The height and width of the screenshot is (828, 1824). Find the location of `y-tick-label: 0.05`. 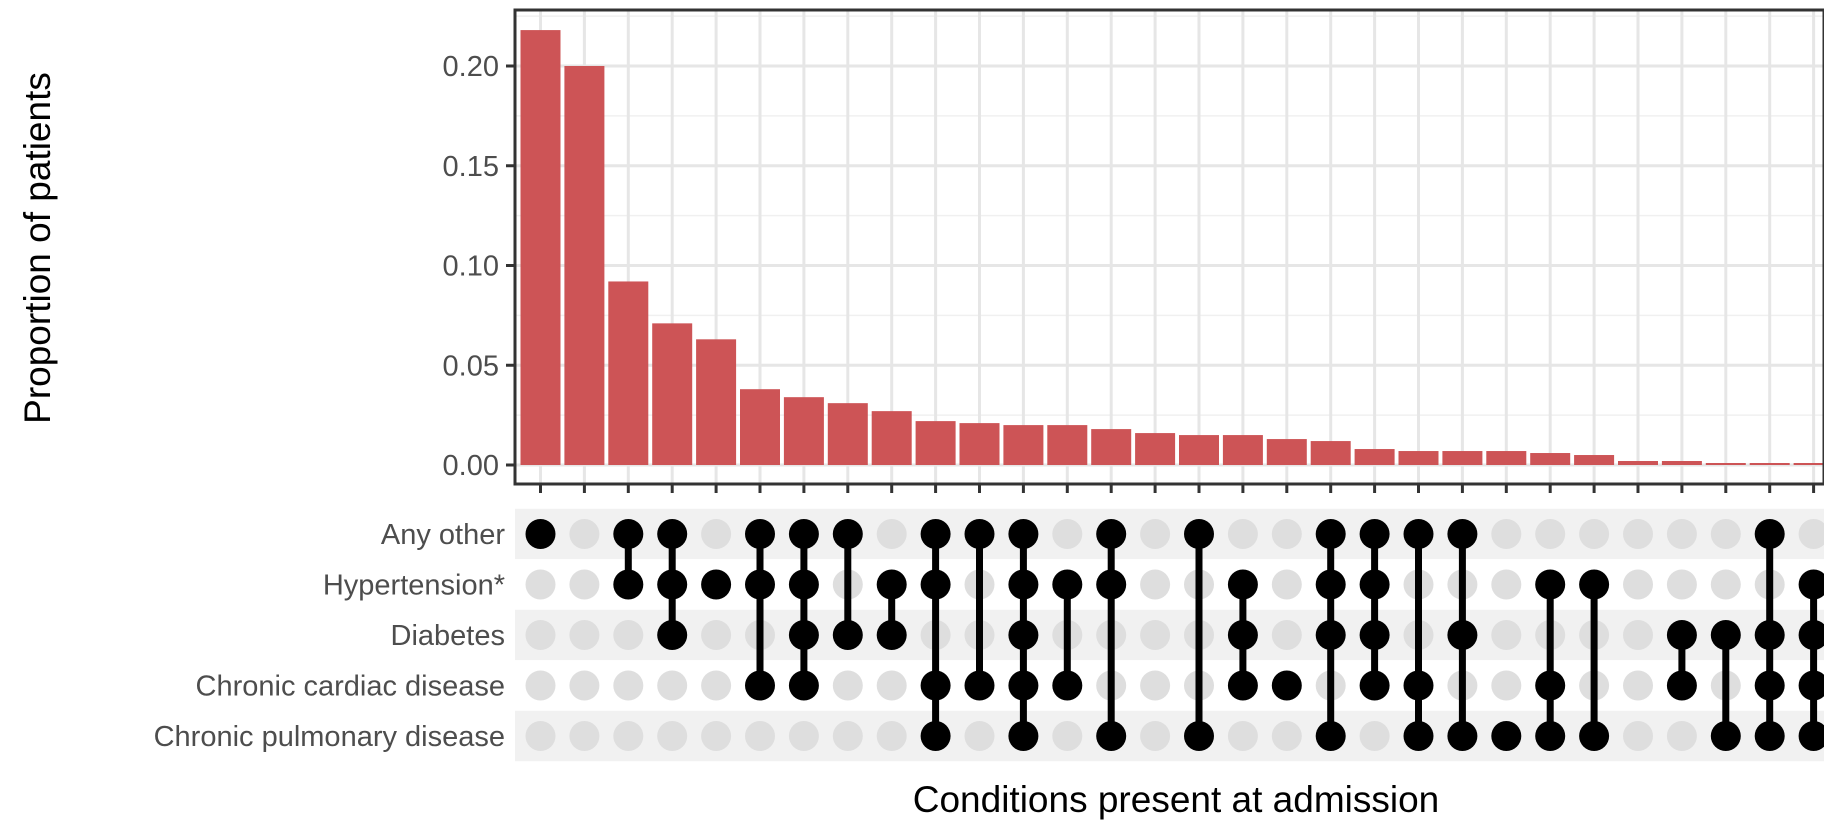

y-tick-label: 0.05 is located at coordinates (471, 366).